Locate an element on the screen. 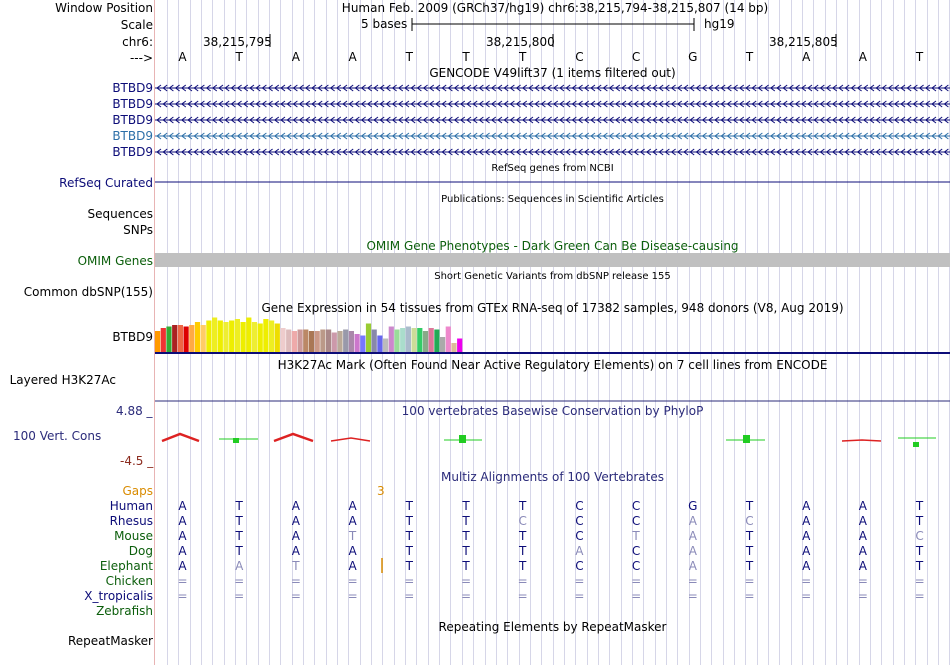 The height and width of the screenshot is (665, 950). label-separator is located at coordinates (154, 332).